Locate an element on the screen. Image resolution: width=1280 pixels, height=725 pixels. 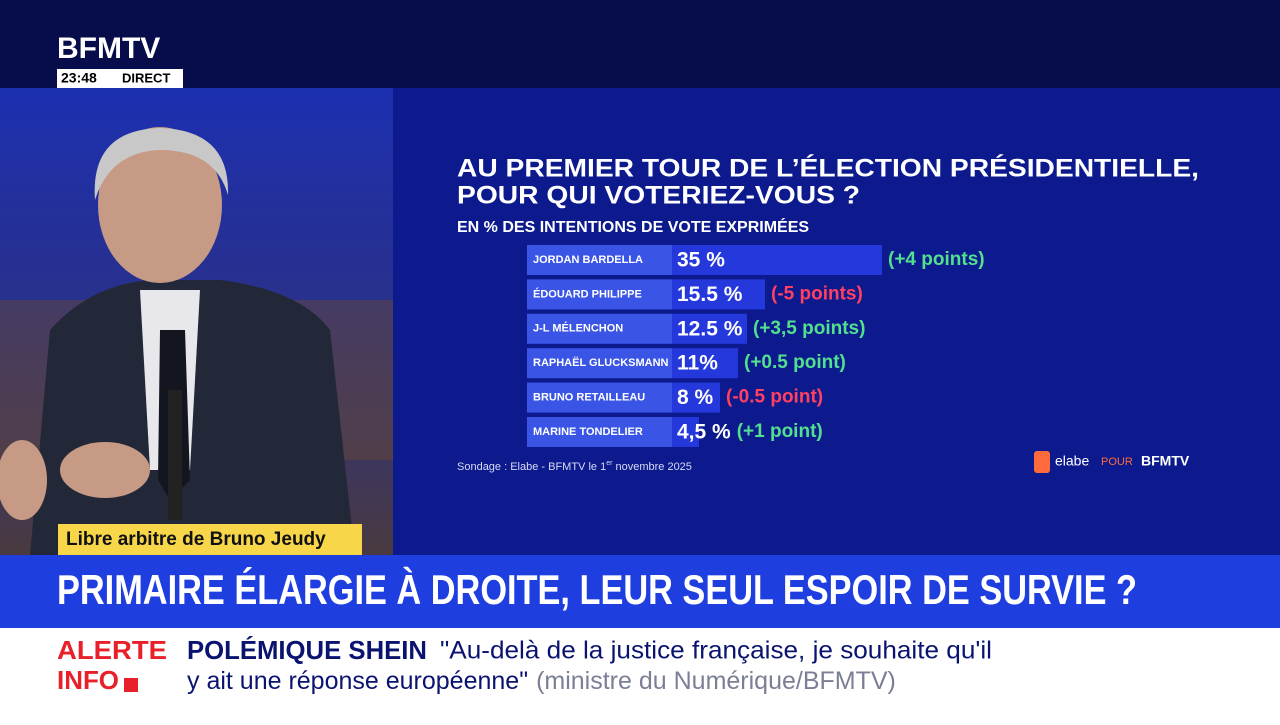
change-label: (+1 point) is located at coordinates (780, 431).